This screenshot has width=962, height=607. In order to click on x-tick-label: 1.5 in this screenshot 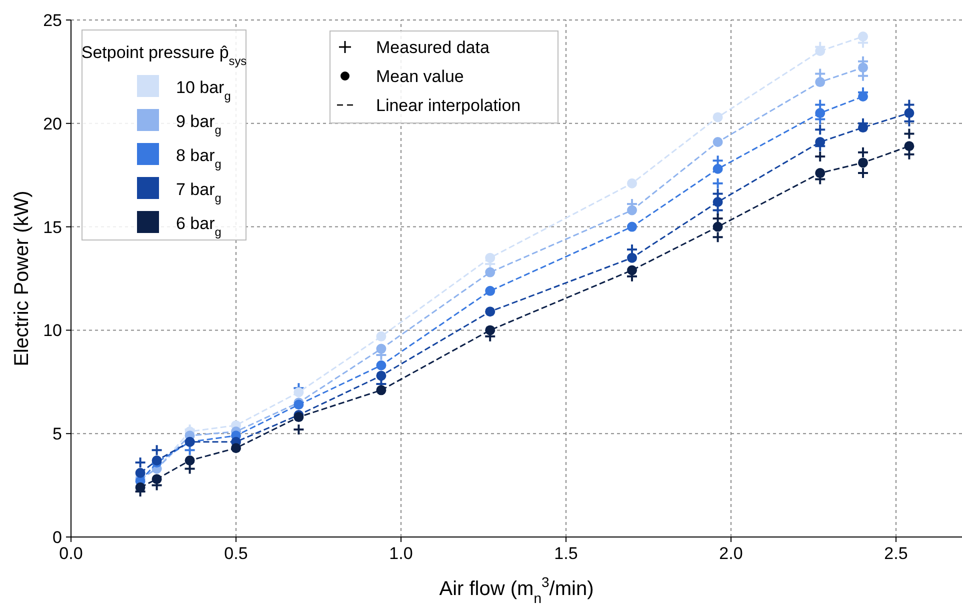, I will do `click(566, 553)`.